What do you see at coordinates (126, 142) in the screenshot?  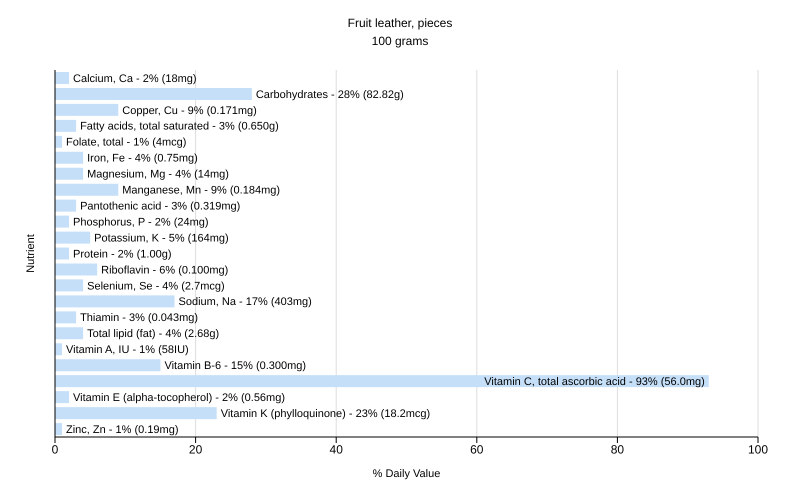 I see `y-tick-label: Folate, total - 1% (4mcg)` at bounding box center [126, 142].